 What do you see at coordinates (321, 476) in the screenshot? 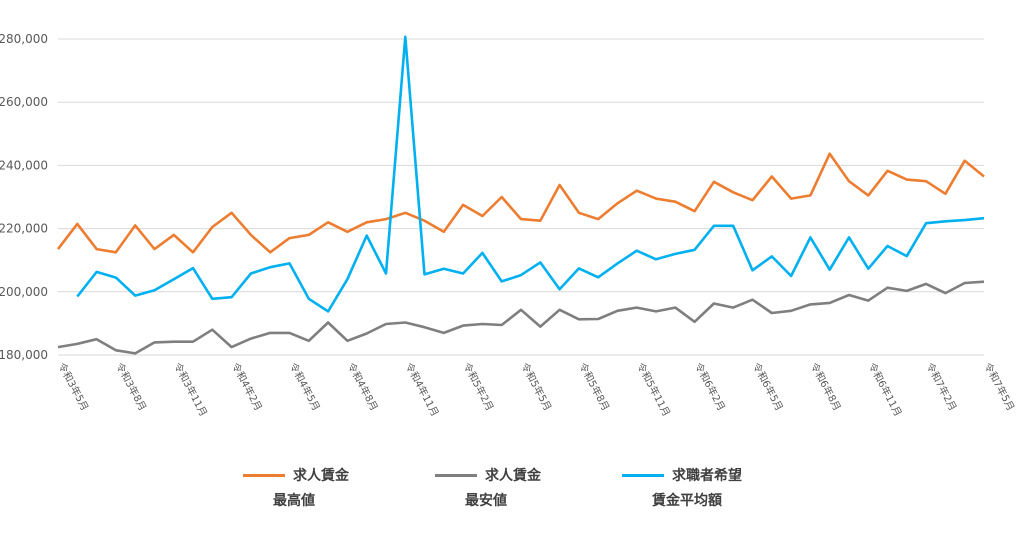
I see `legend-label-series-1-line-1: 求人賃金` at bounding box center [321, 476].